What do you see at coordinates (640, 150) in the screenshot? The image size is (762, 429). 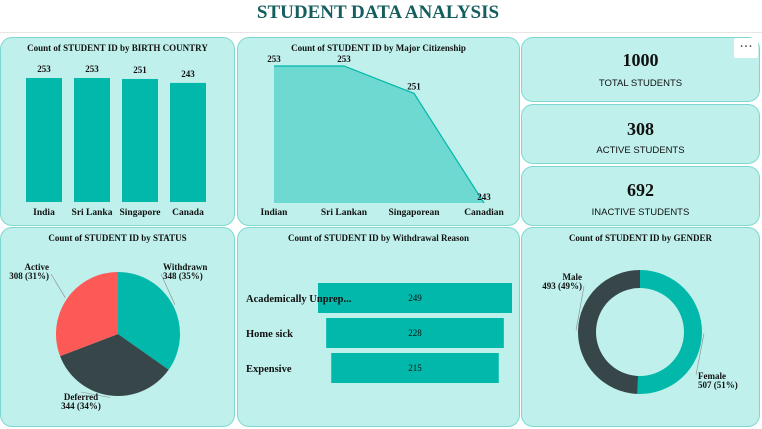 I see `kpi-label: ACTIVE STUDENTS` at bounding box center [640, 150].